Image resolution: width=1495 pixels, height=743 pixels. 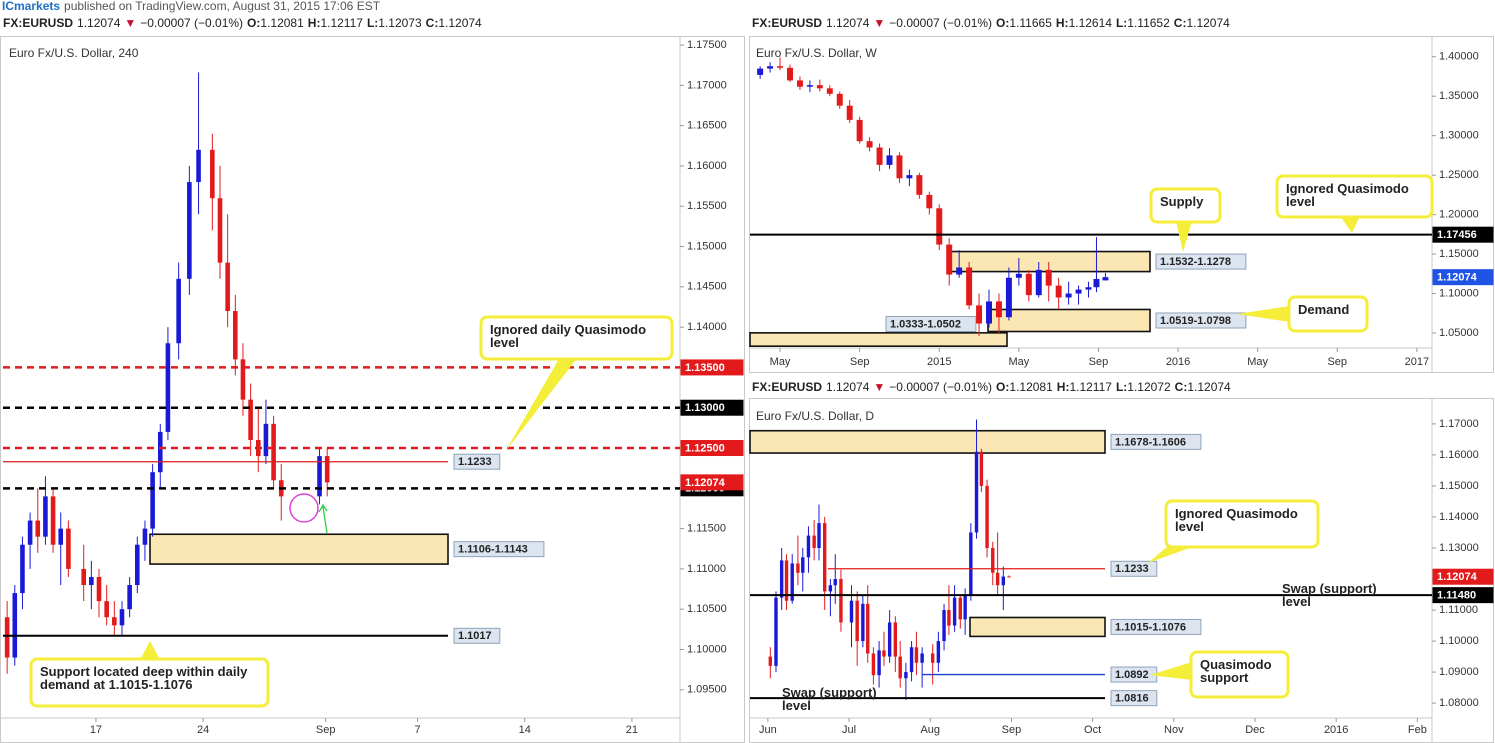 What do you see at coordinates (1150, 442) in the screenshot?
I see `zone-label: 1.1678-1.1606` at bounding box center [1150, 442].